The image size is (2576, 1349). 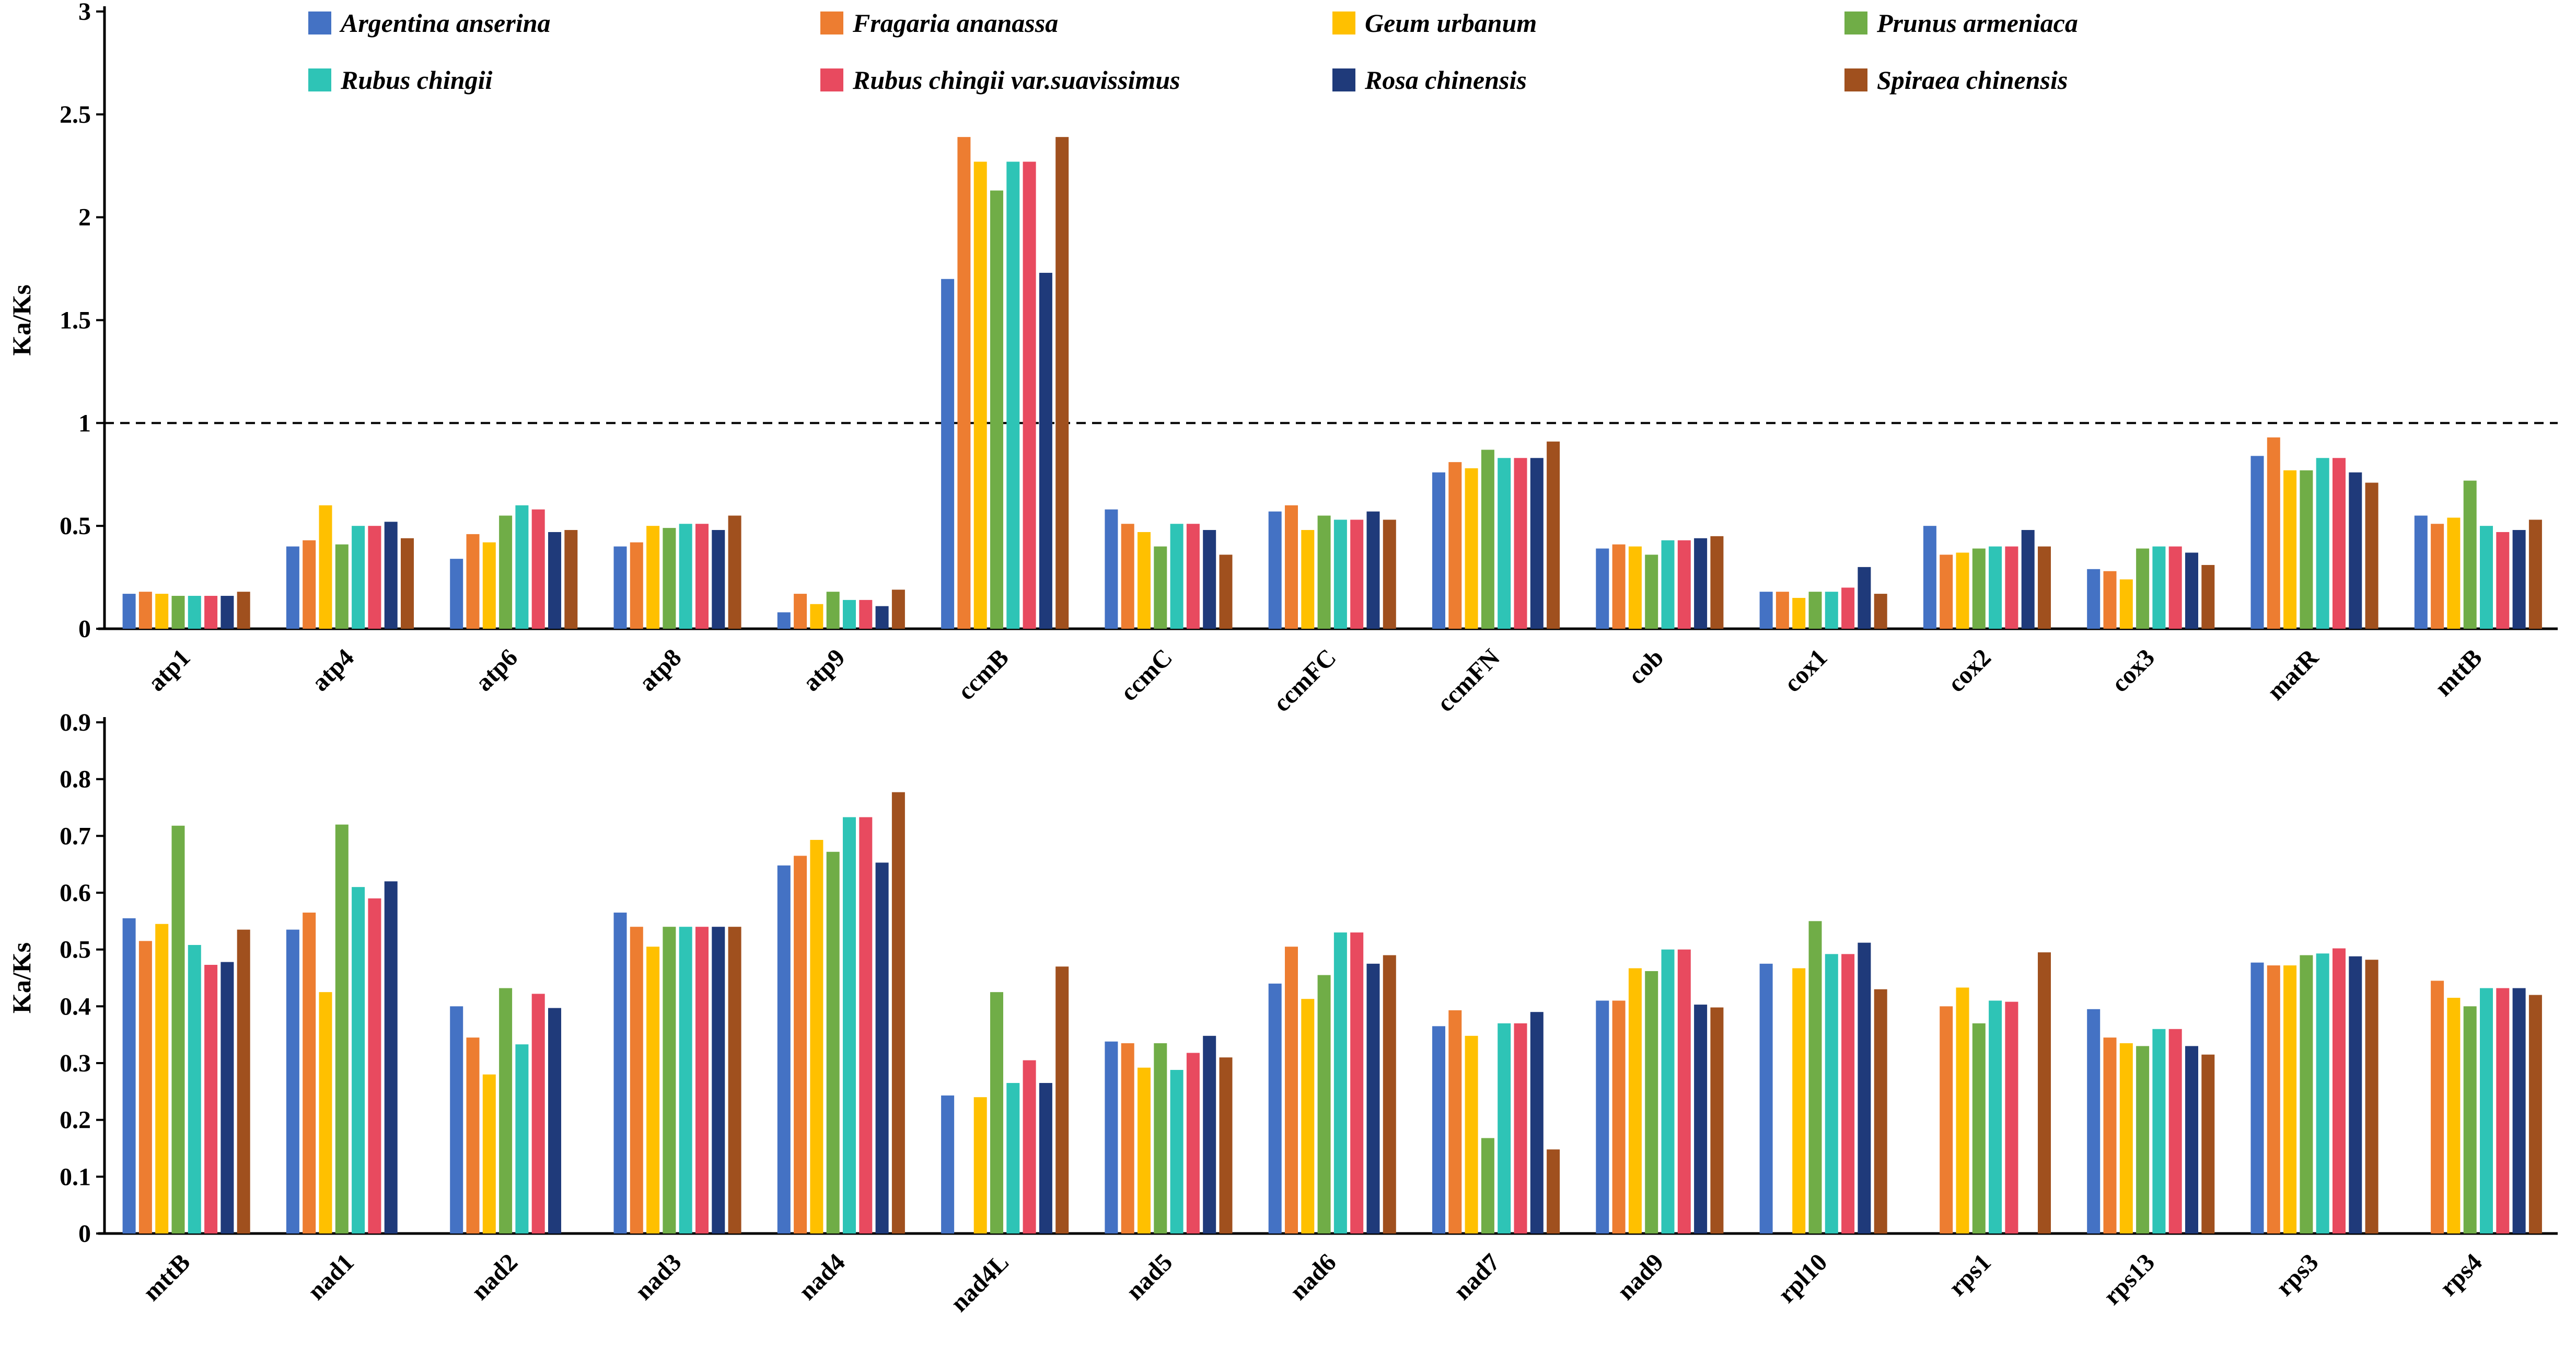 What do you see at coordinates (685, 1080) in the screenshot?
I see `bar-bottom-nad3-rubus-chingii` at bounding box center [685, 1080].